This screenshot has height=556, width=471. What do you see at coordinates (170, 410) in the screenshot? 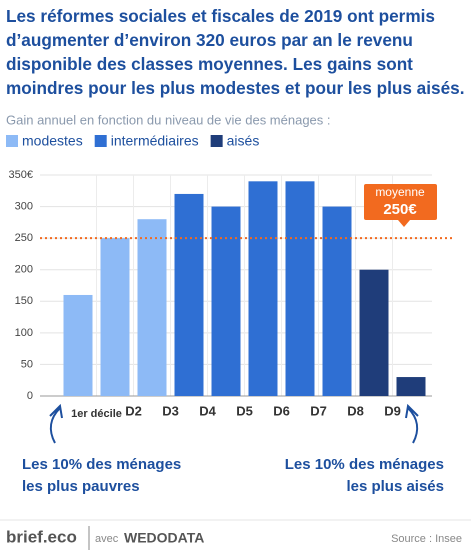
I see `x-tick-label: D3` at bounding box center [170, 410].